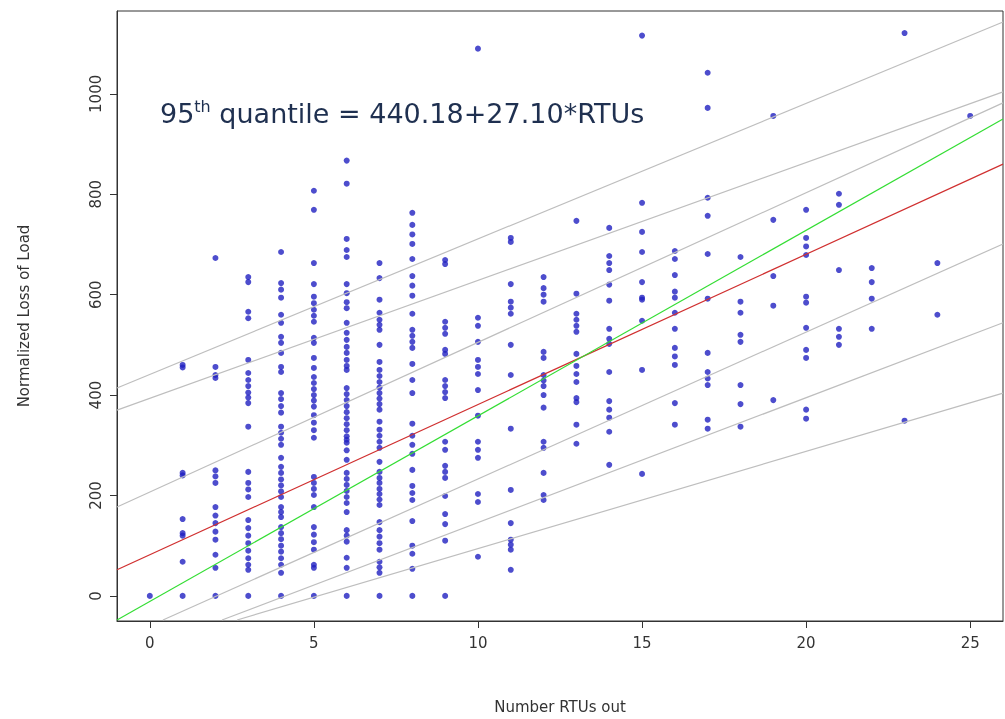  Describe the element at coordinates (560, 706) in the screenshot. I see `x-axis-title: Number RTUs out` at that location.